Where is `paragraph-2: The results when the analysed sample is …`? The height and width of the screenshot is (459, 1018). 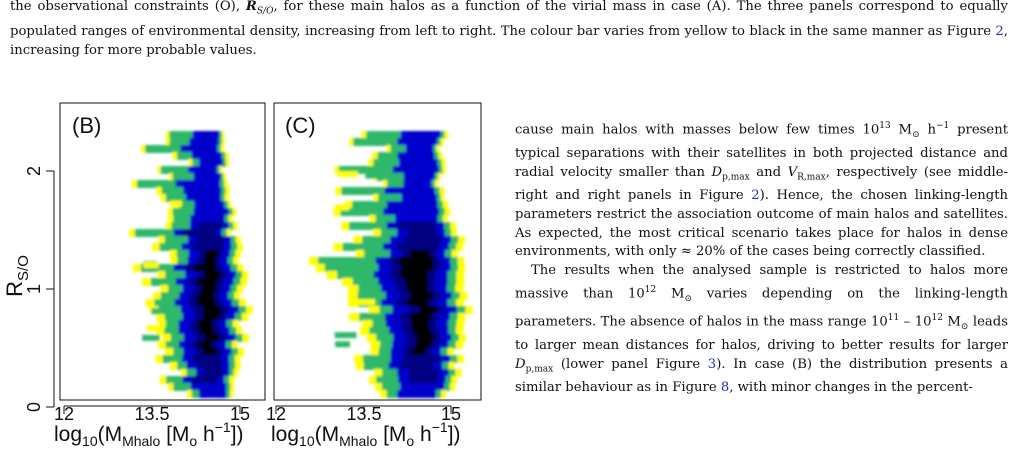
paragraph-2: The results when the analysed sample is … is located at coordinates (762, 329).